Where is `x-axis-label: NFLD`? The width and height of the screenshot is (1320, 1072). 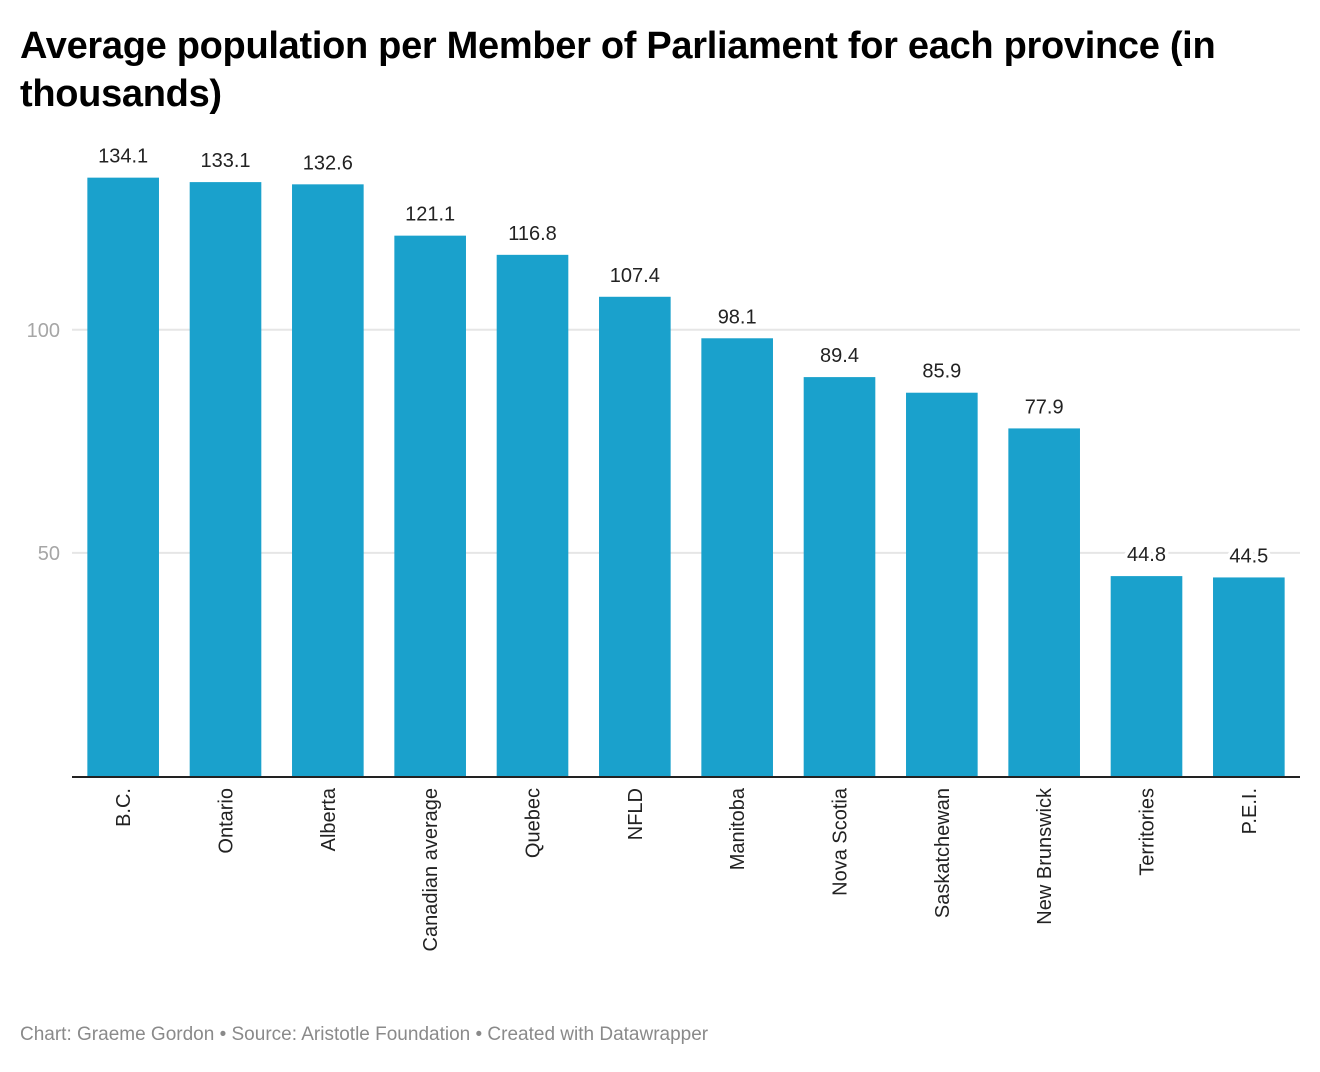 x-axis-label: NFLD is located at coordinates (636, 814).